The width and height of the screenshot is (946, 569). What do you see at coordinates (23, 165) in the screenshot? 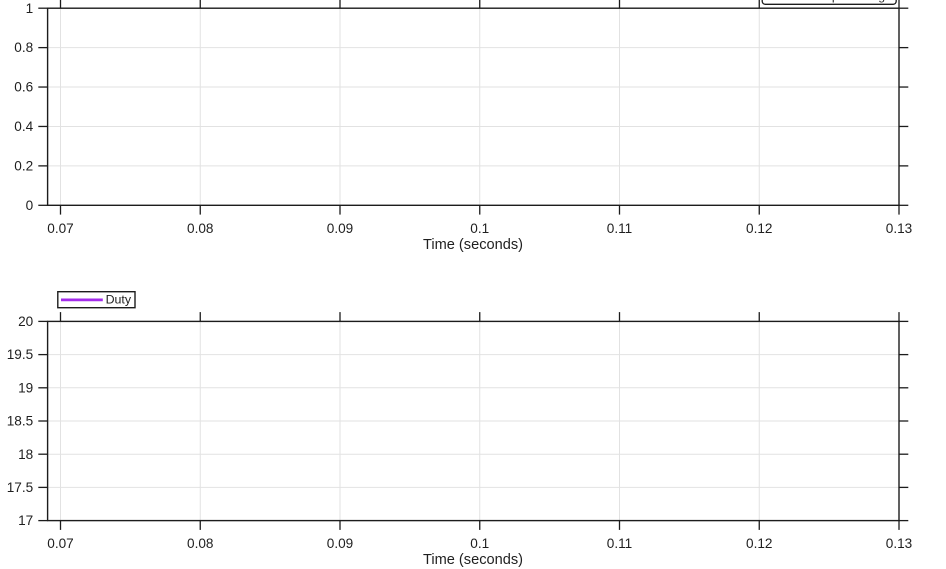
I see `svg-text: 0.2` at bounding box center [23, 165].